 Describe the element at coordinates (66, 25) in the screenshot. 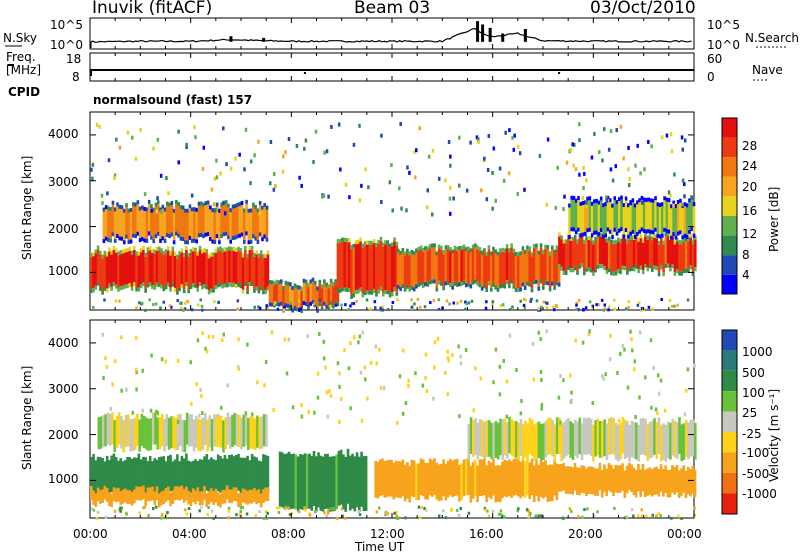

I see `nsky-tick-top: 10^5` at that location.